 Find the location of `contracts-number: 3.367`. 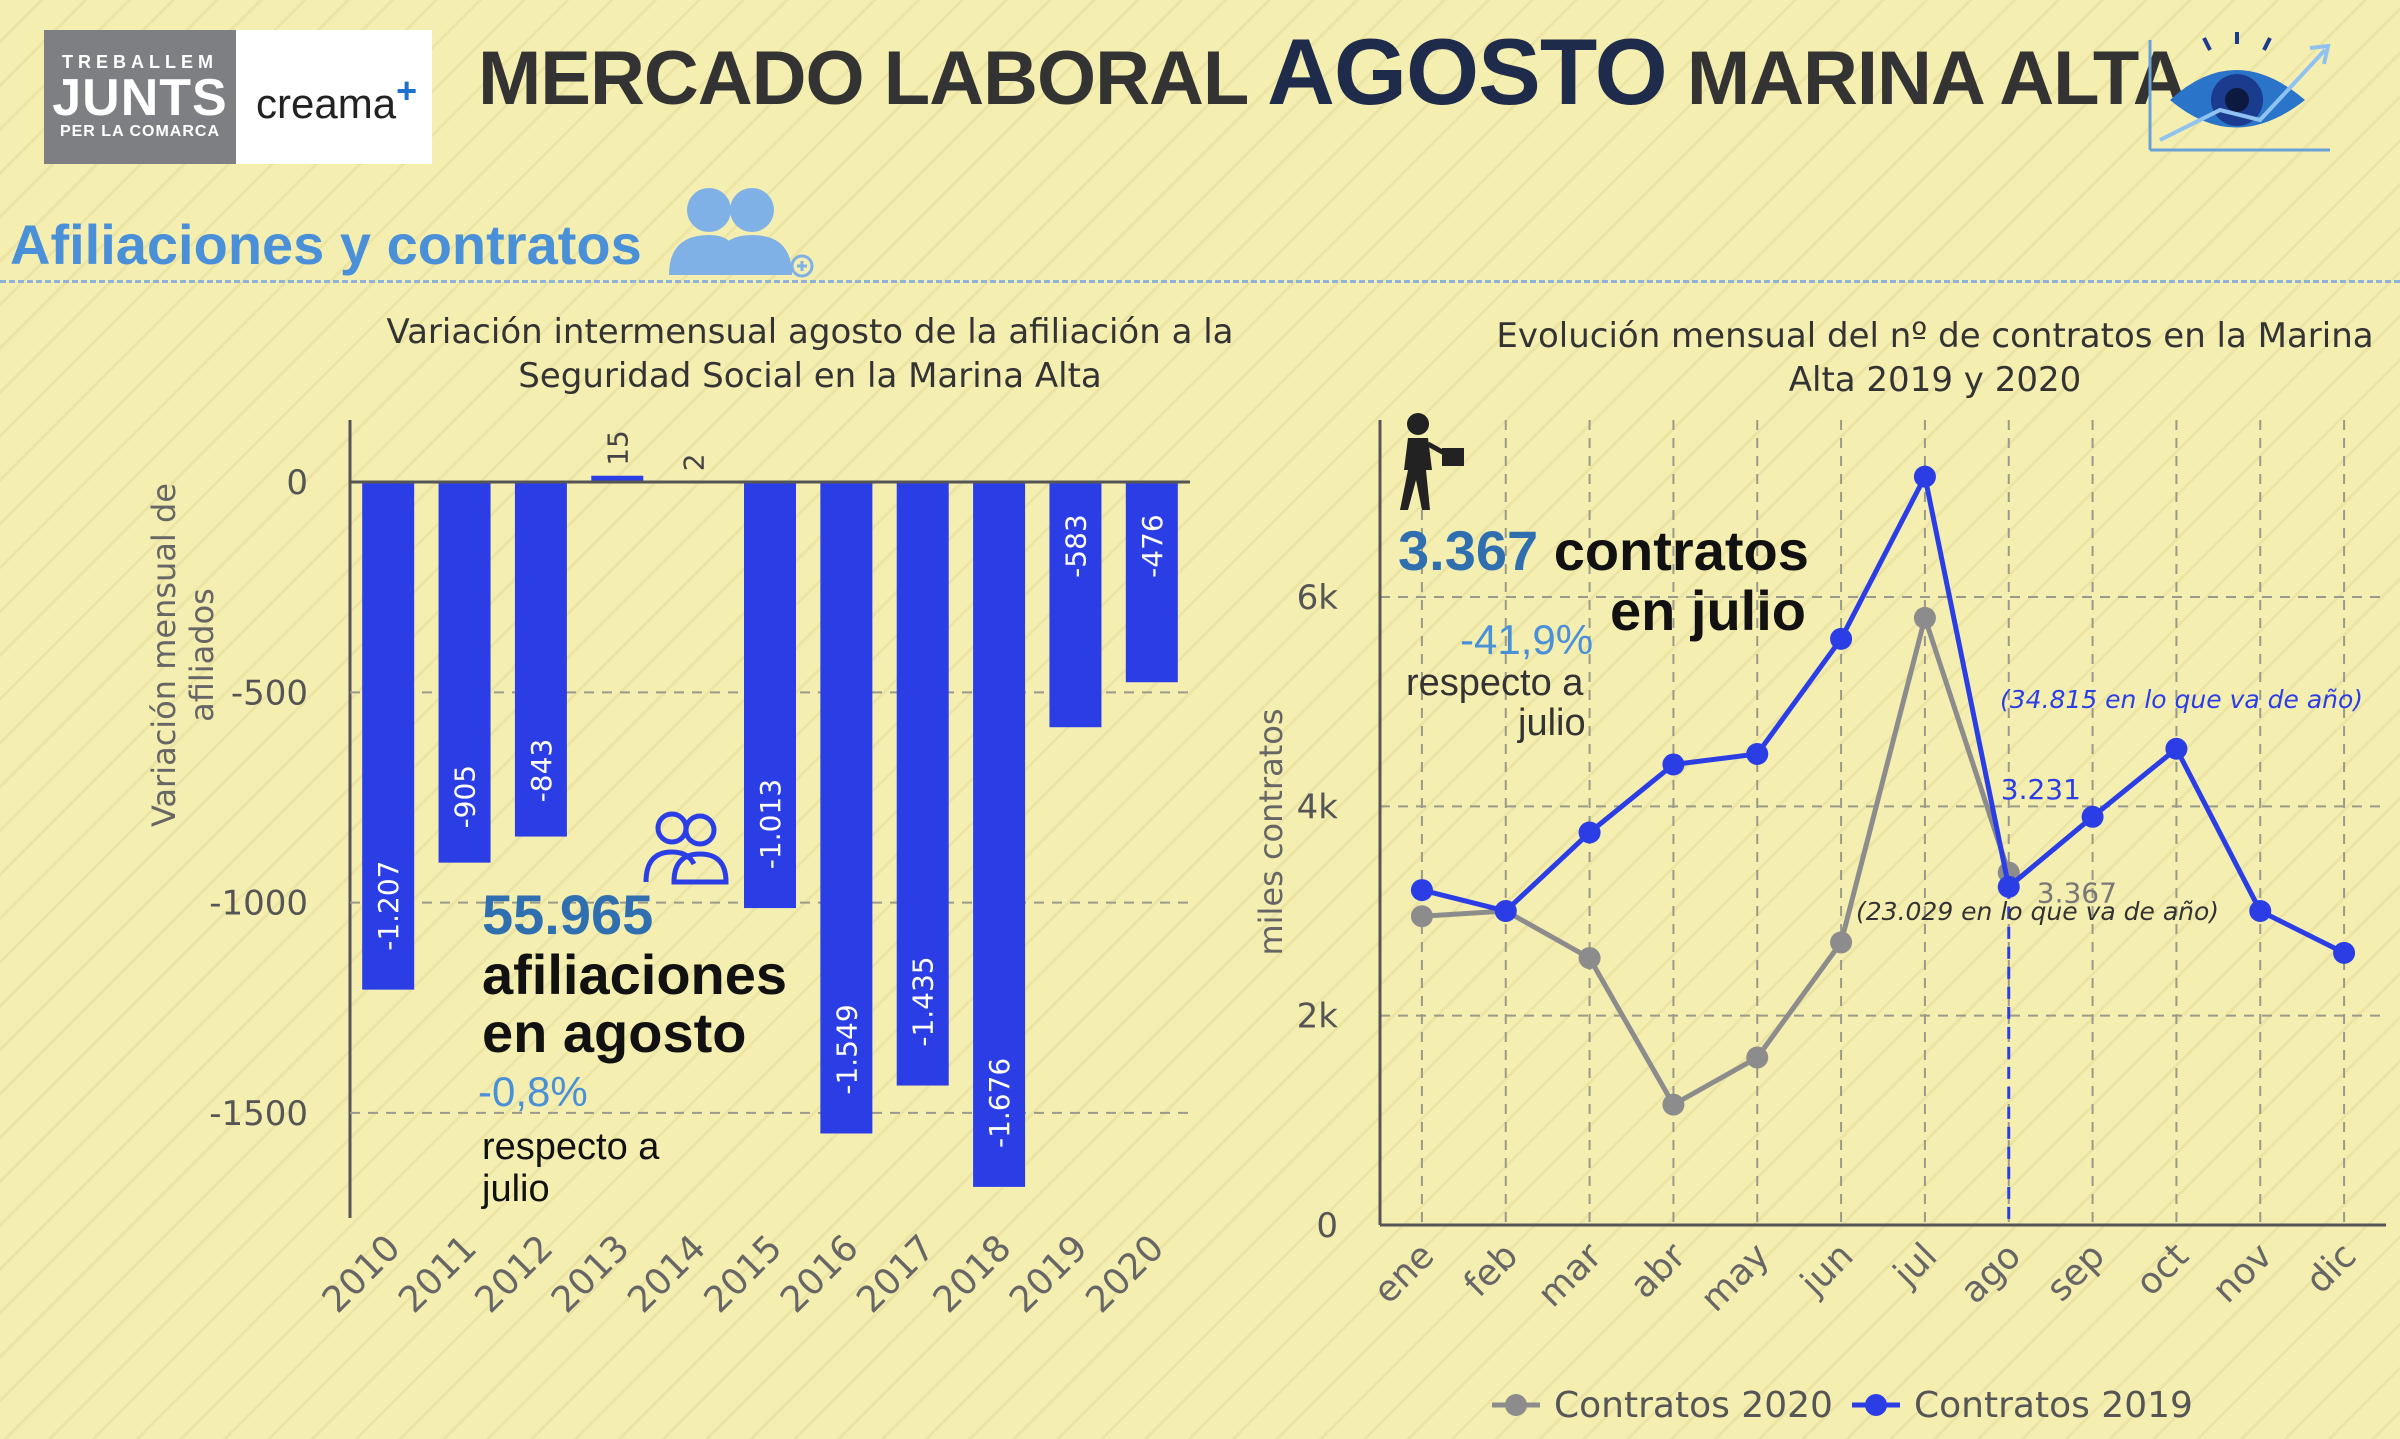

contracts-number: 3.367 is located at coordinates (1468, 550).